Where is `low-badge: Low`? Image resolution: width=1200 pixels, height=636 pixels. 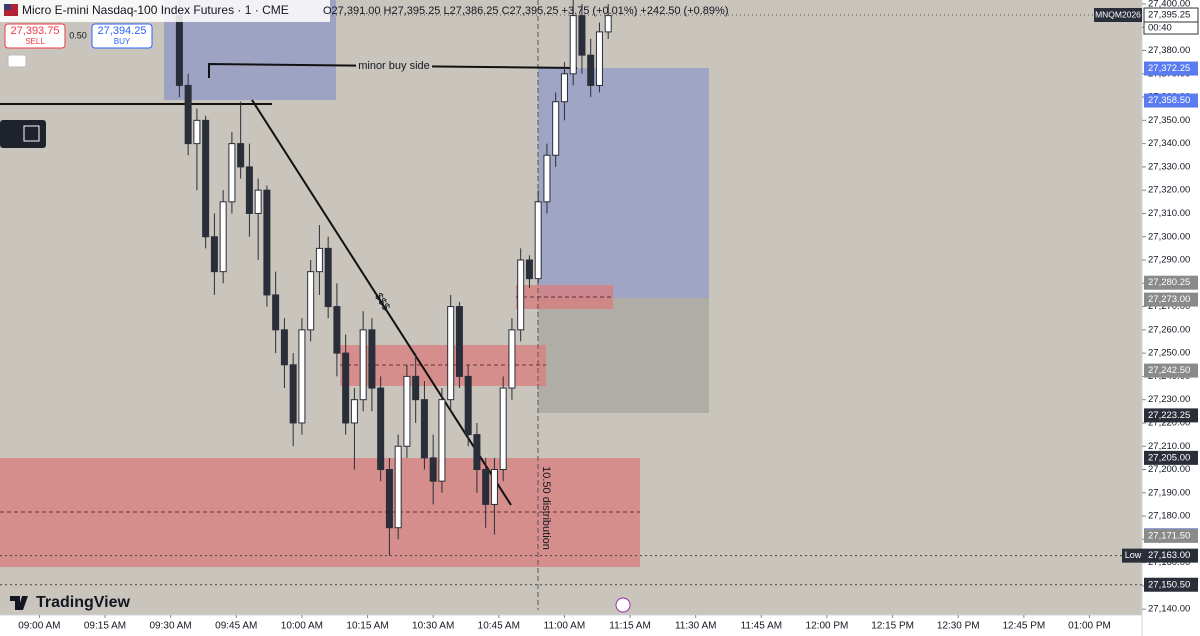
low-badge: Low is located at coordinates (1133, 555).